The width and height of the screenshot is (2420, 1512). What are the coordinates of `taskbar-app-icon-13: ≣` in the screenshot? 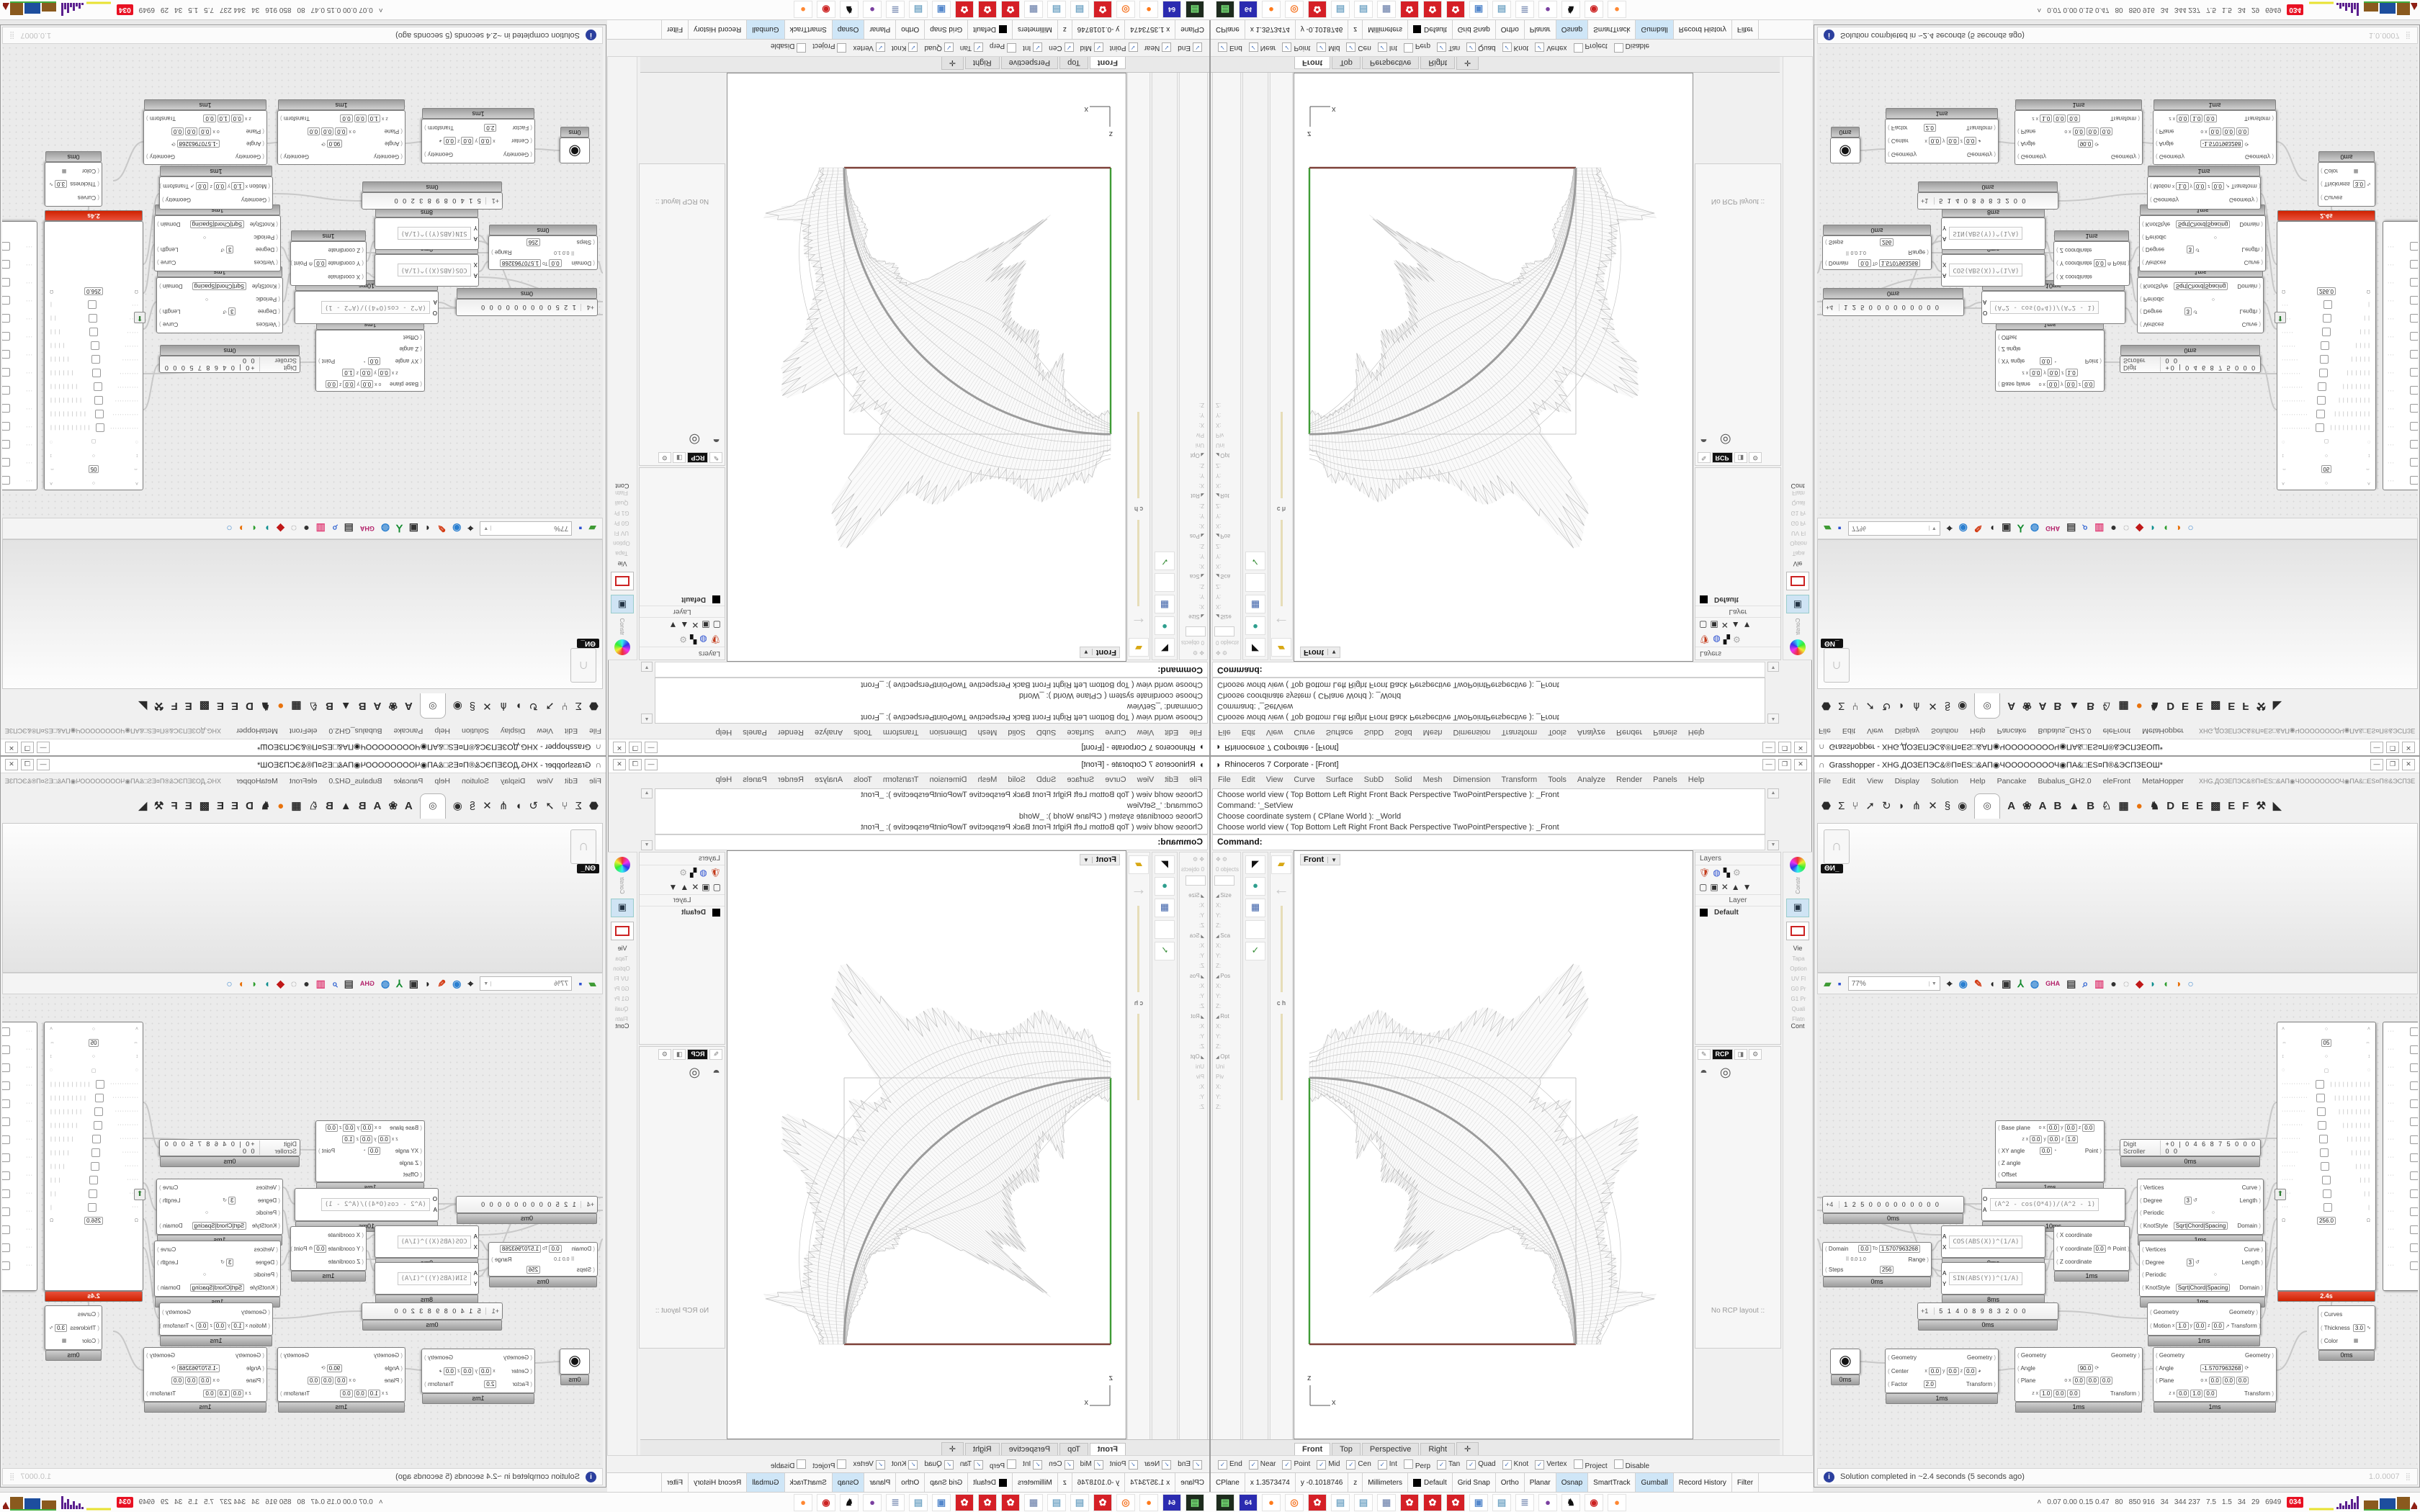 It's located at (896, 10).